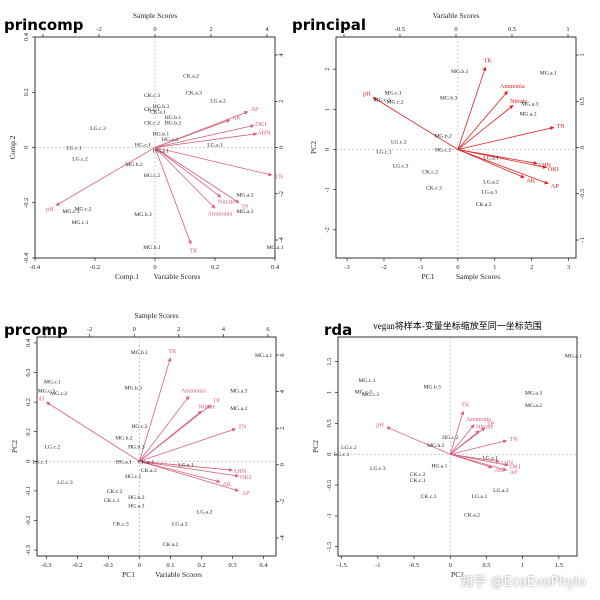 Image resolution: width=600 pixels, height=600 pixels. What do you see at coordinates (26, 257) in the screenshot?
I see `y-tick-label: -0.4` at bounding box center [26, 257].